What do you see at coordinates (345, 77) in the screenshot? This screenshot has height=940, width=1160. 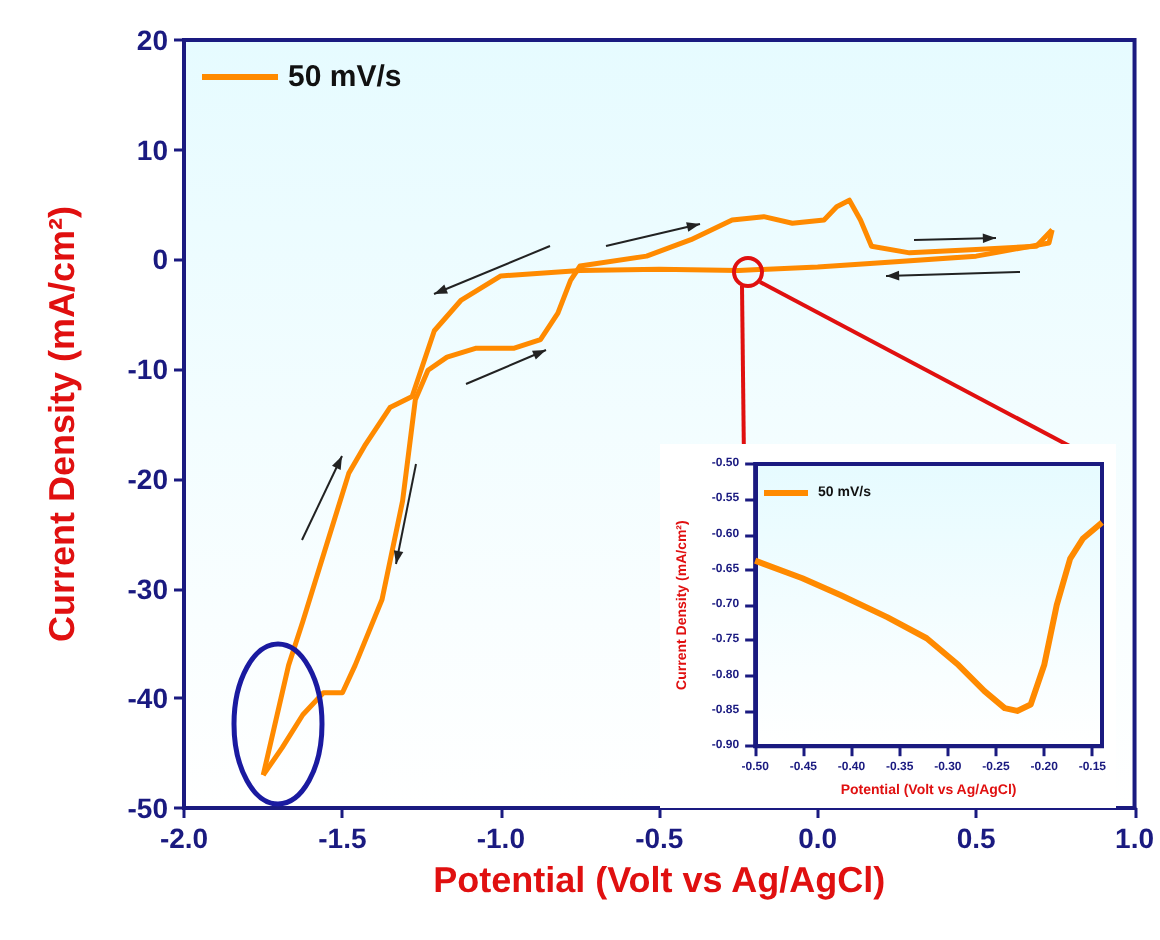 I see `legend-label: 50 mV/s` at bounding box center [345, 77].